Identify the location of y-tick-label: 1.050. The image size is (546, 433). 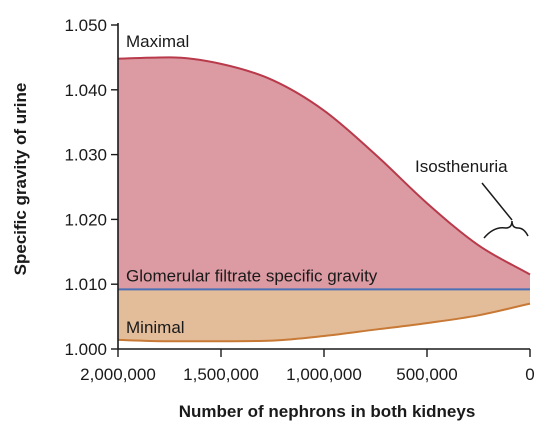
(85, 25).